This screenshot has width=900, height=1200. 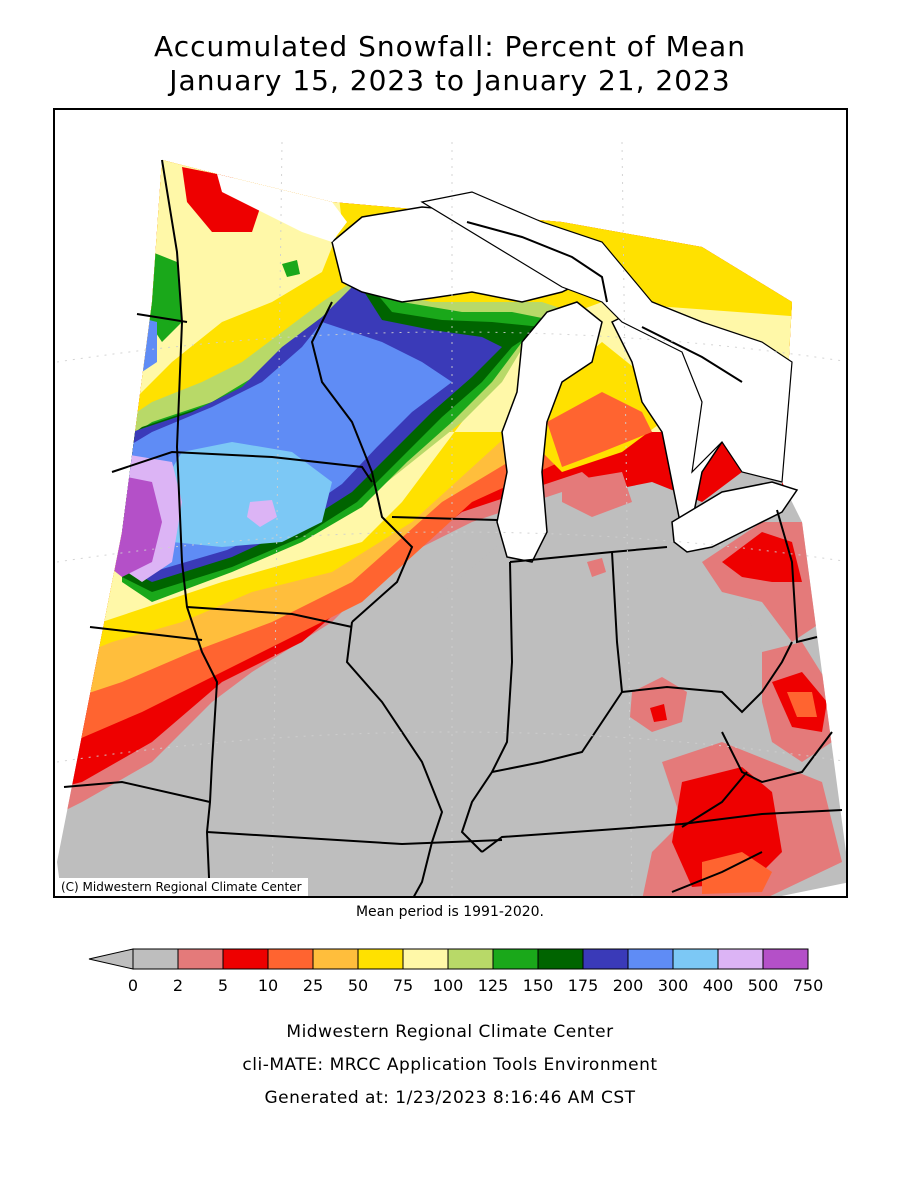 What do you see at coordinates (450, 1032) in the screenshot?
I see `footer-org: Midwestern Regional Climate Center` at bounding box center [450, 1032].